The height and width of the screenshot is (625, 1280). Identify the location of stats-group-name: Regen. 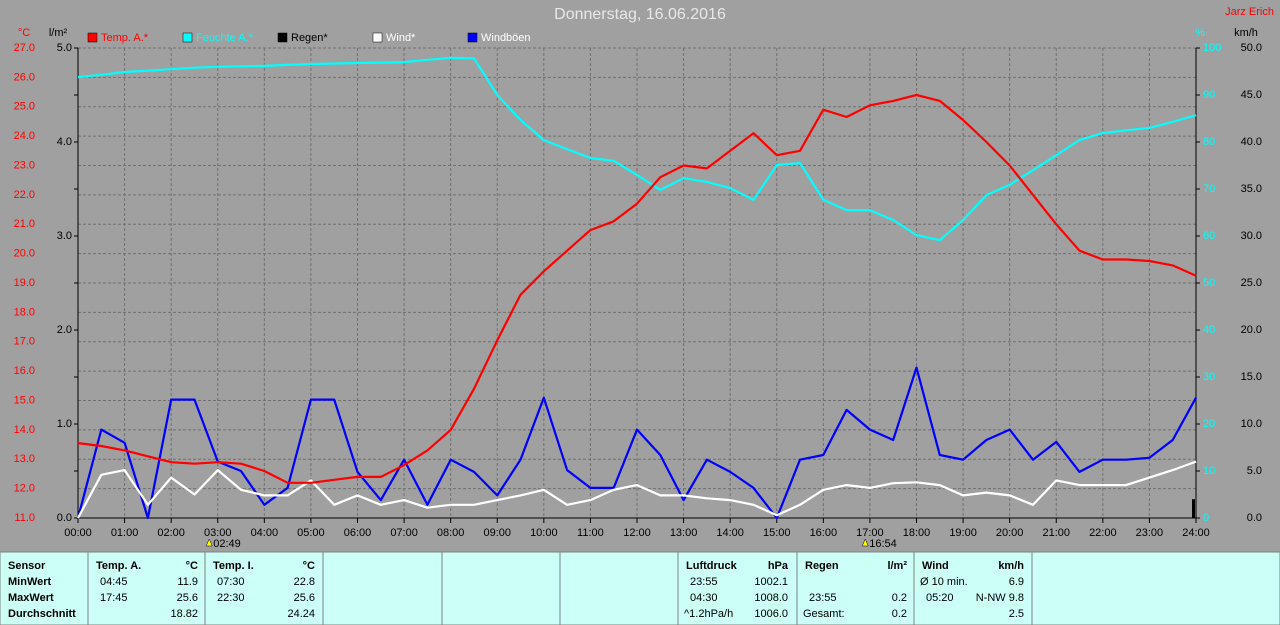
(822, 566).